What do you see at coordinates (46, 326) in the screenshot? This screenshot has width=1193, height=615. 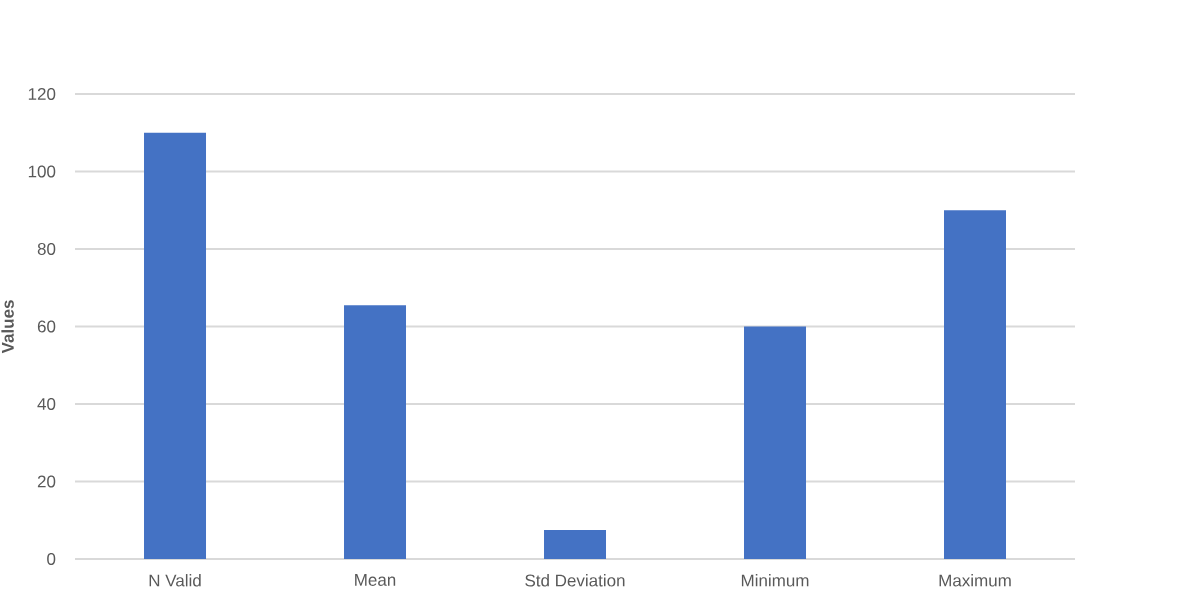 I see `y-tick-label: 60` at bounding box center [46, 326].